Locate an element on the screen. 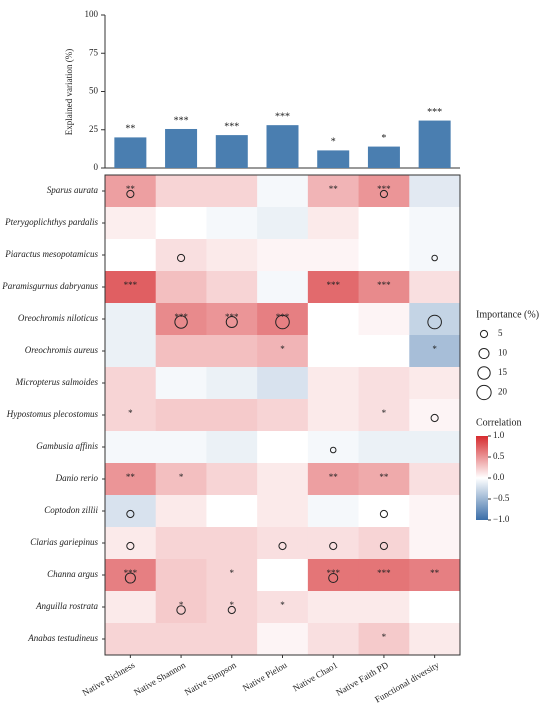 The image size is (554, 708). row-label: Paramisgurnus dabryanus is located at coordinates (49, 286).